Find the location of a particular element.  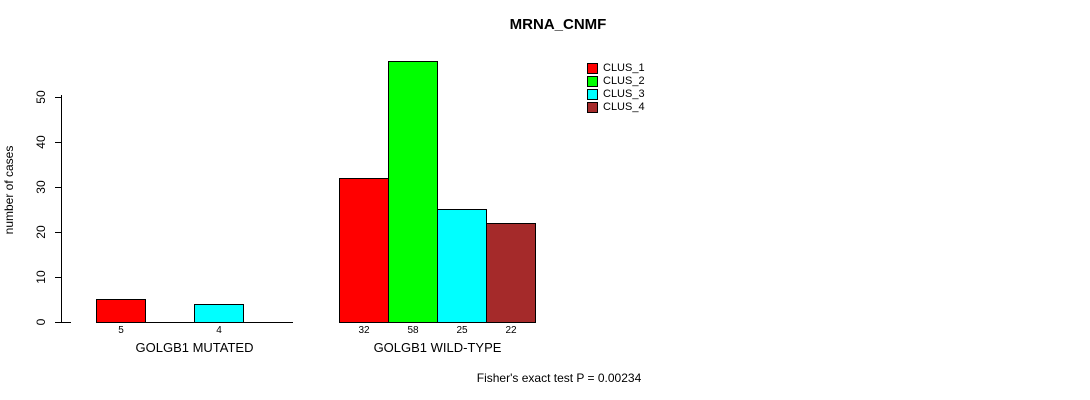

y-axis-tick-label: 30 is located at coordinates (41, 187).